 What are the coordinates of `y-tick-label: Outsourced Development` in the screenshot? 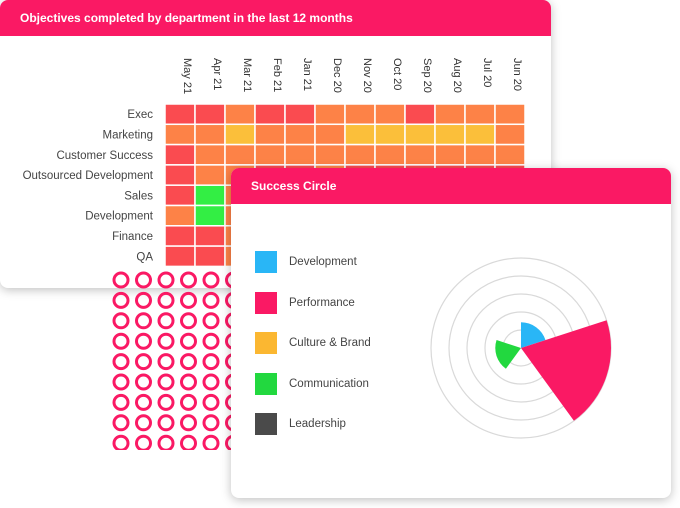 It's located at (88, 176).